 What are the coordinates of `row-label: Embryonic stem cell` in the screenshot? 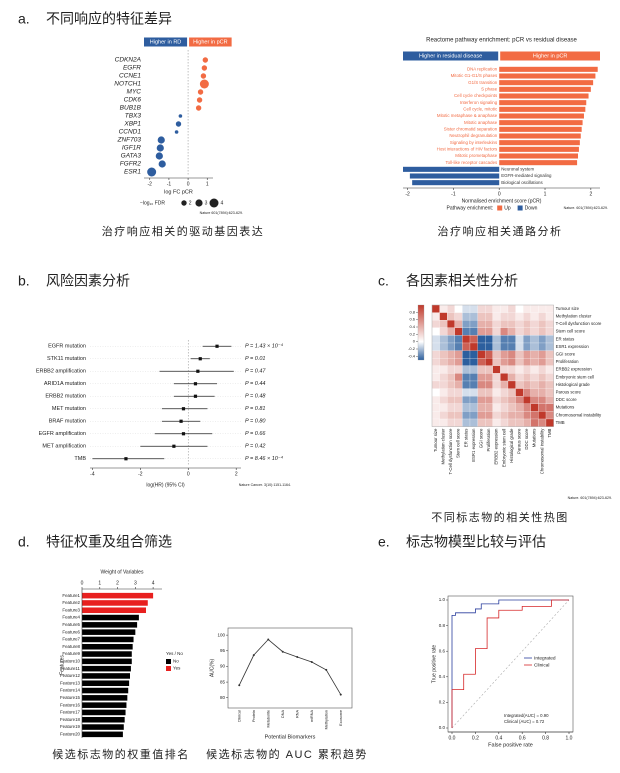 It's located at (575, 376).